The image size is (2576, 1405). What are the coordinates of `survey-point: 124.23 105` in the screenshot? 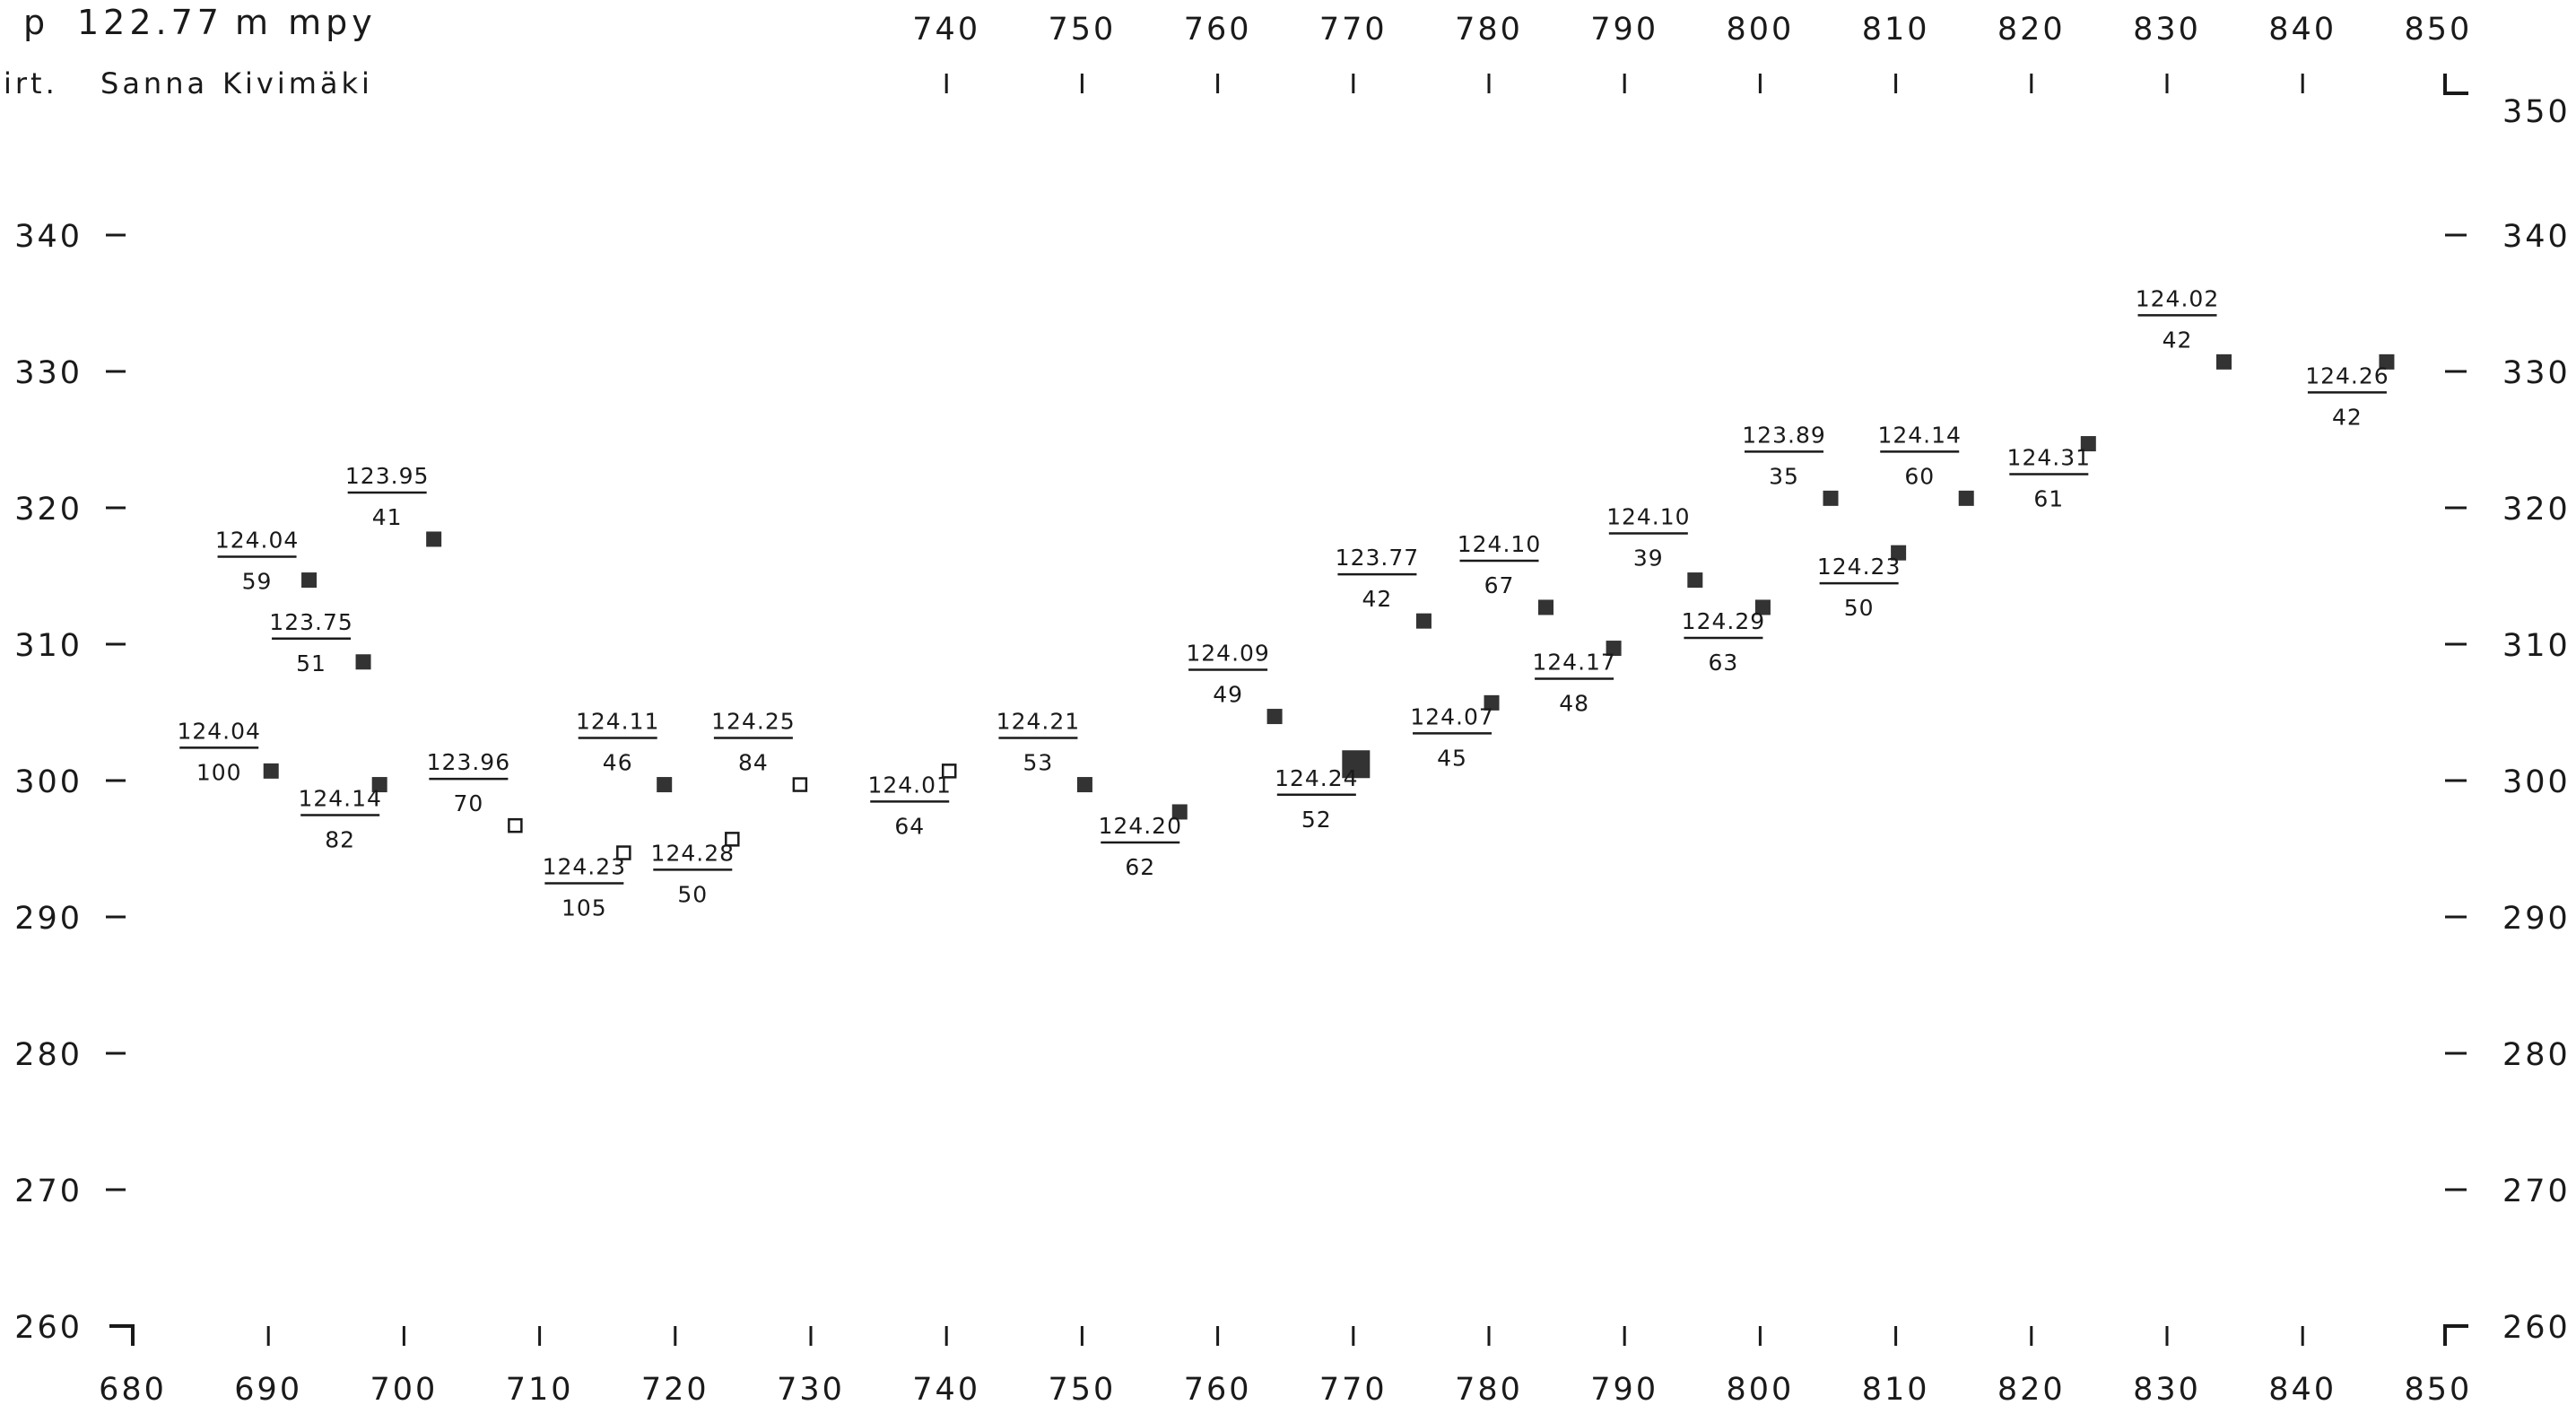 It's located at (587, 883).